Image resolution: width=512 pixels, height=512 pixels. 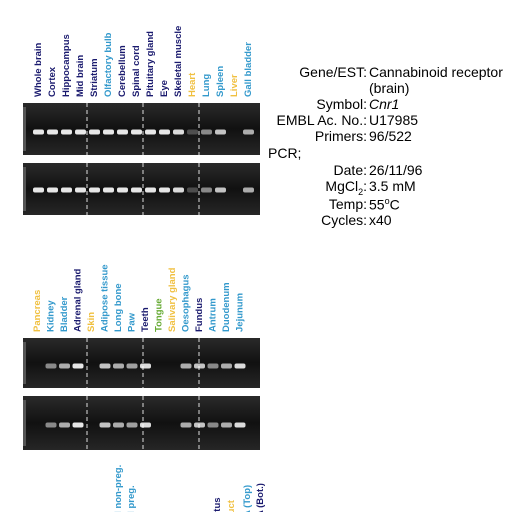 I want to click on lane-label: etus, so click(x=217, y=504).